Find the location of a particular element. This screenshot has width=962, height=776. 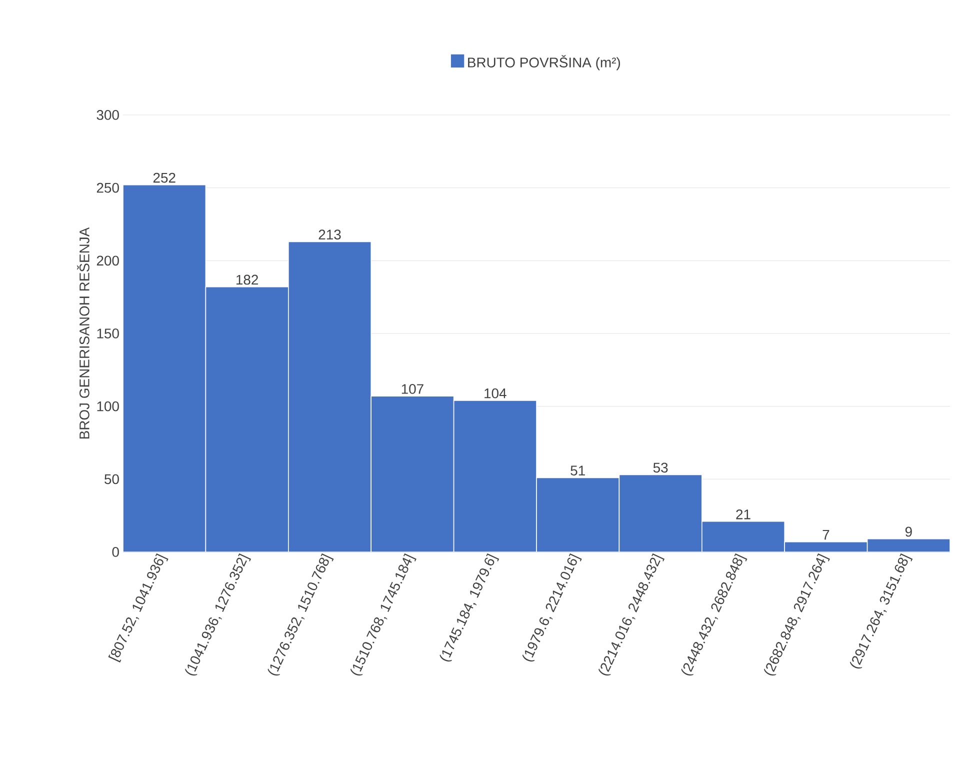

data-label: 252 is located at coordinates (164, 177).